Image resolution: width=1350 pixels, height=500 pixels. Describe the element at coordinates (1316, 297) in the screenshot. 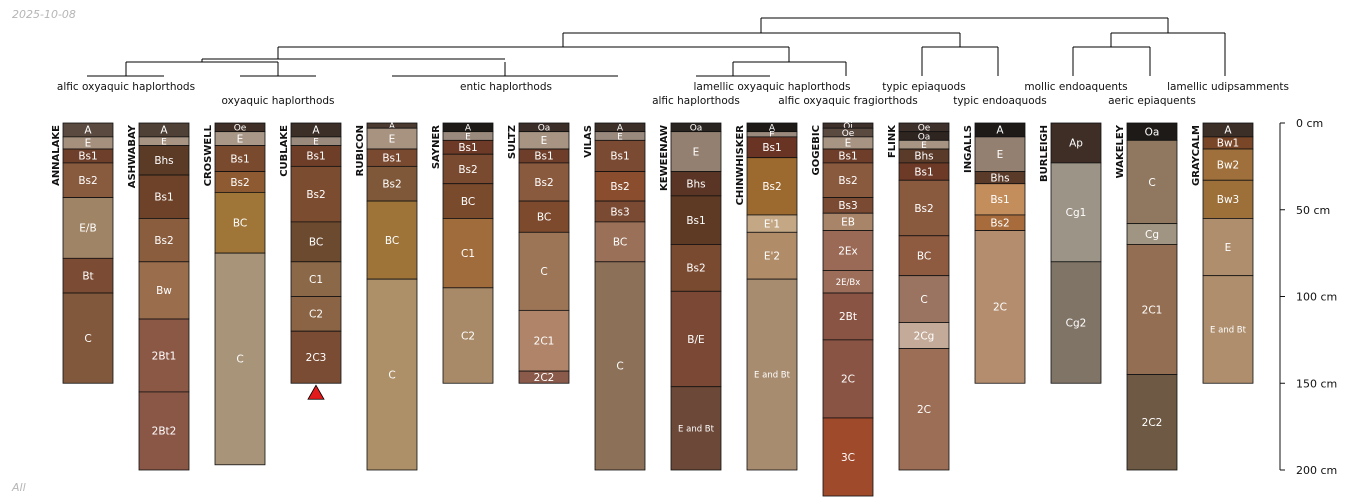

I see `depth-tick-label: 100 cm` at that location.